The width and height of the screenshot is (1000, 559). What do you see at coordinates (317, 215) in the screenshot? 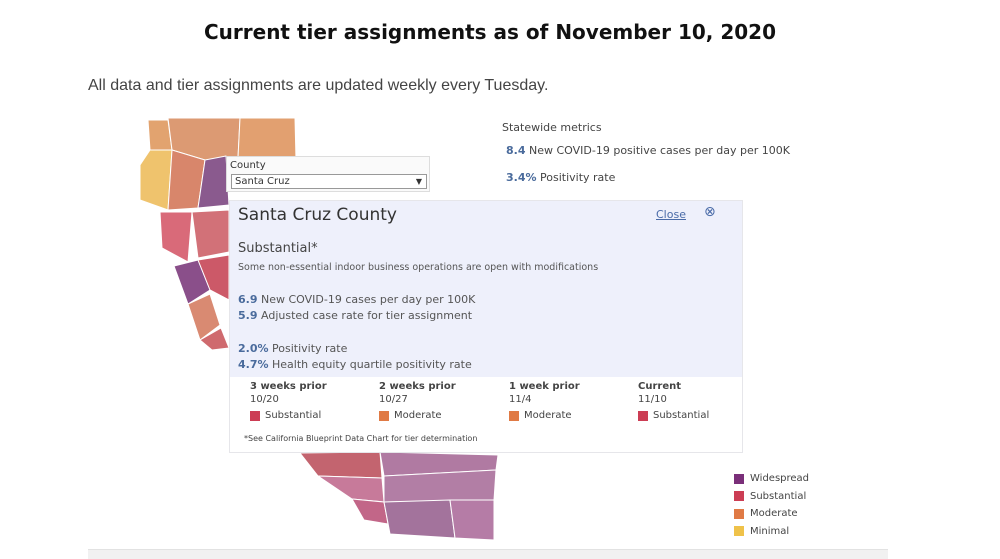
I see `popup-county-name: Santa Cruz County` at bounding box center [317, 215].